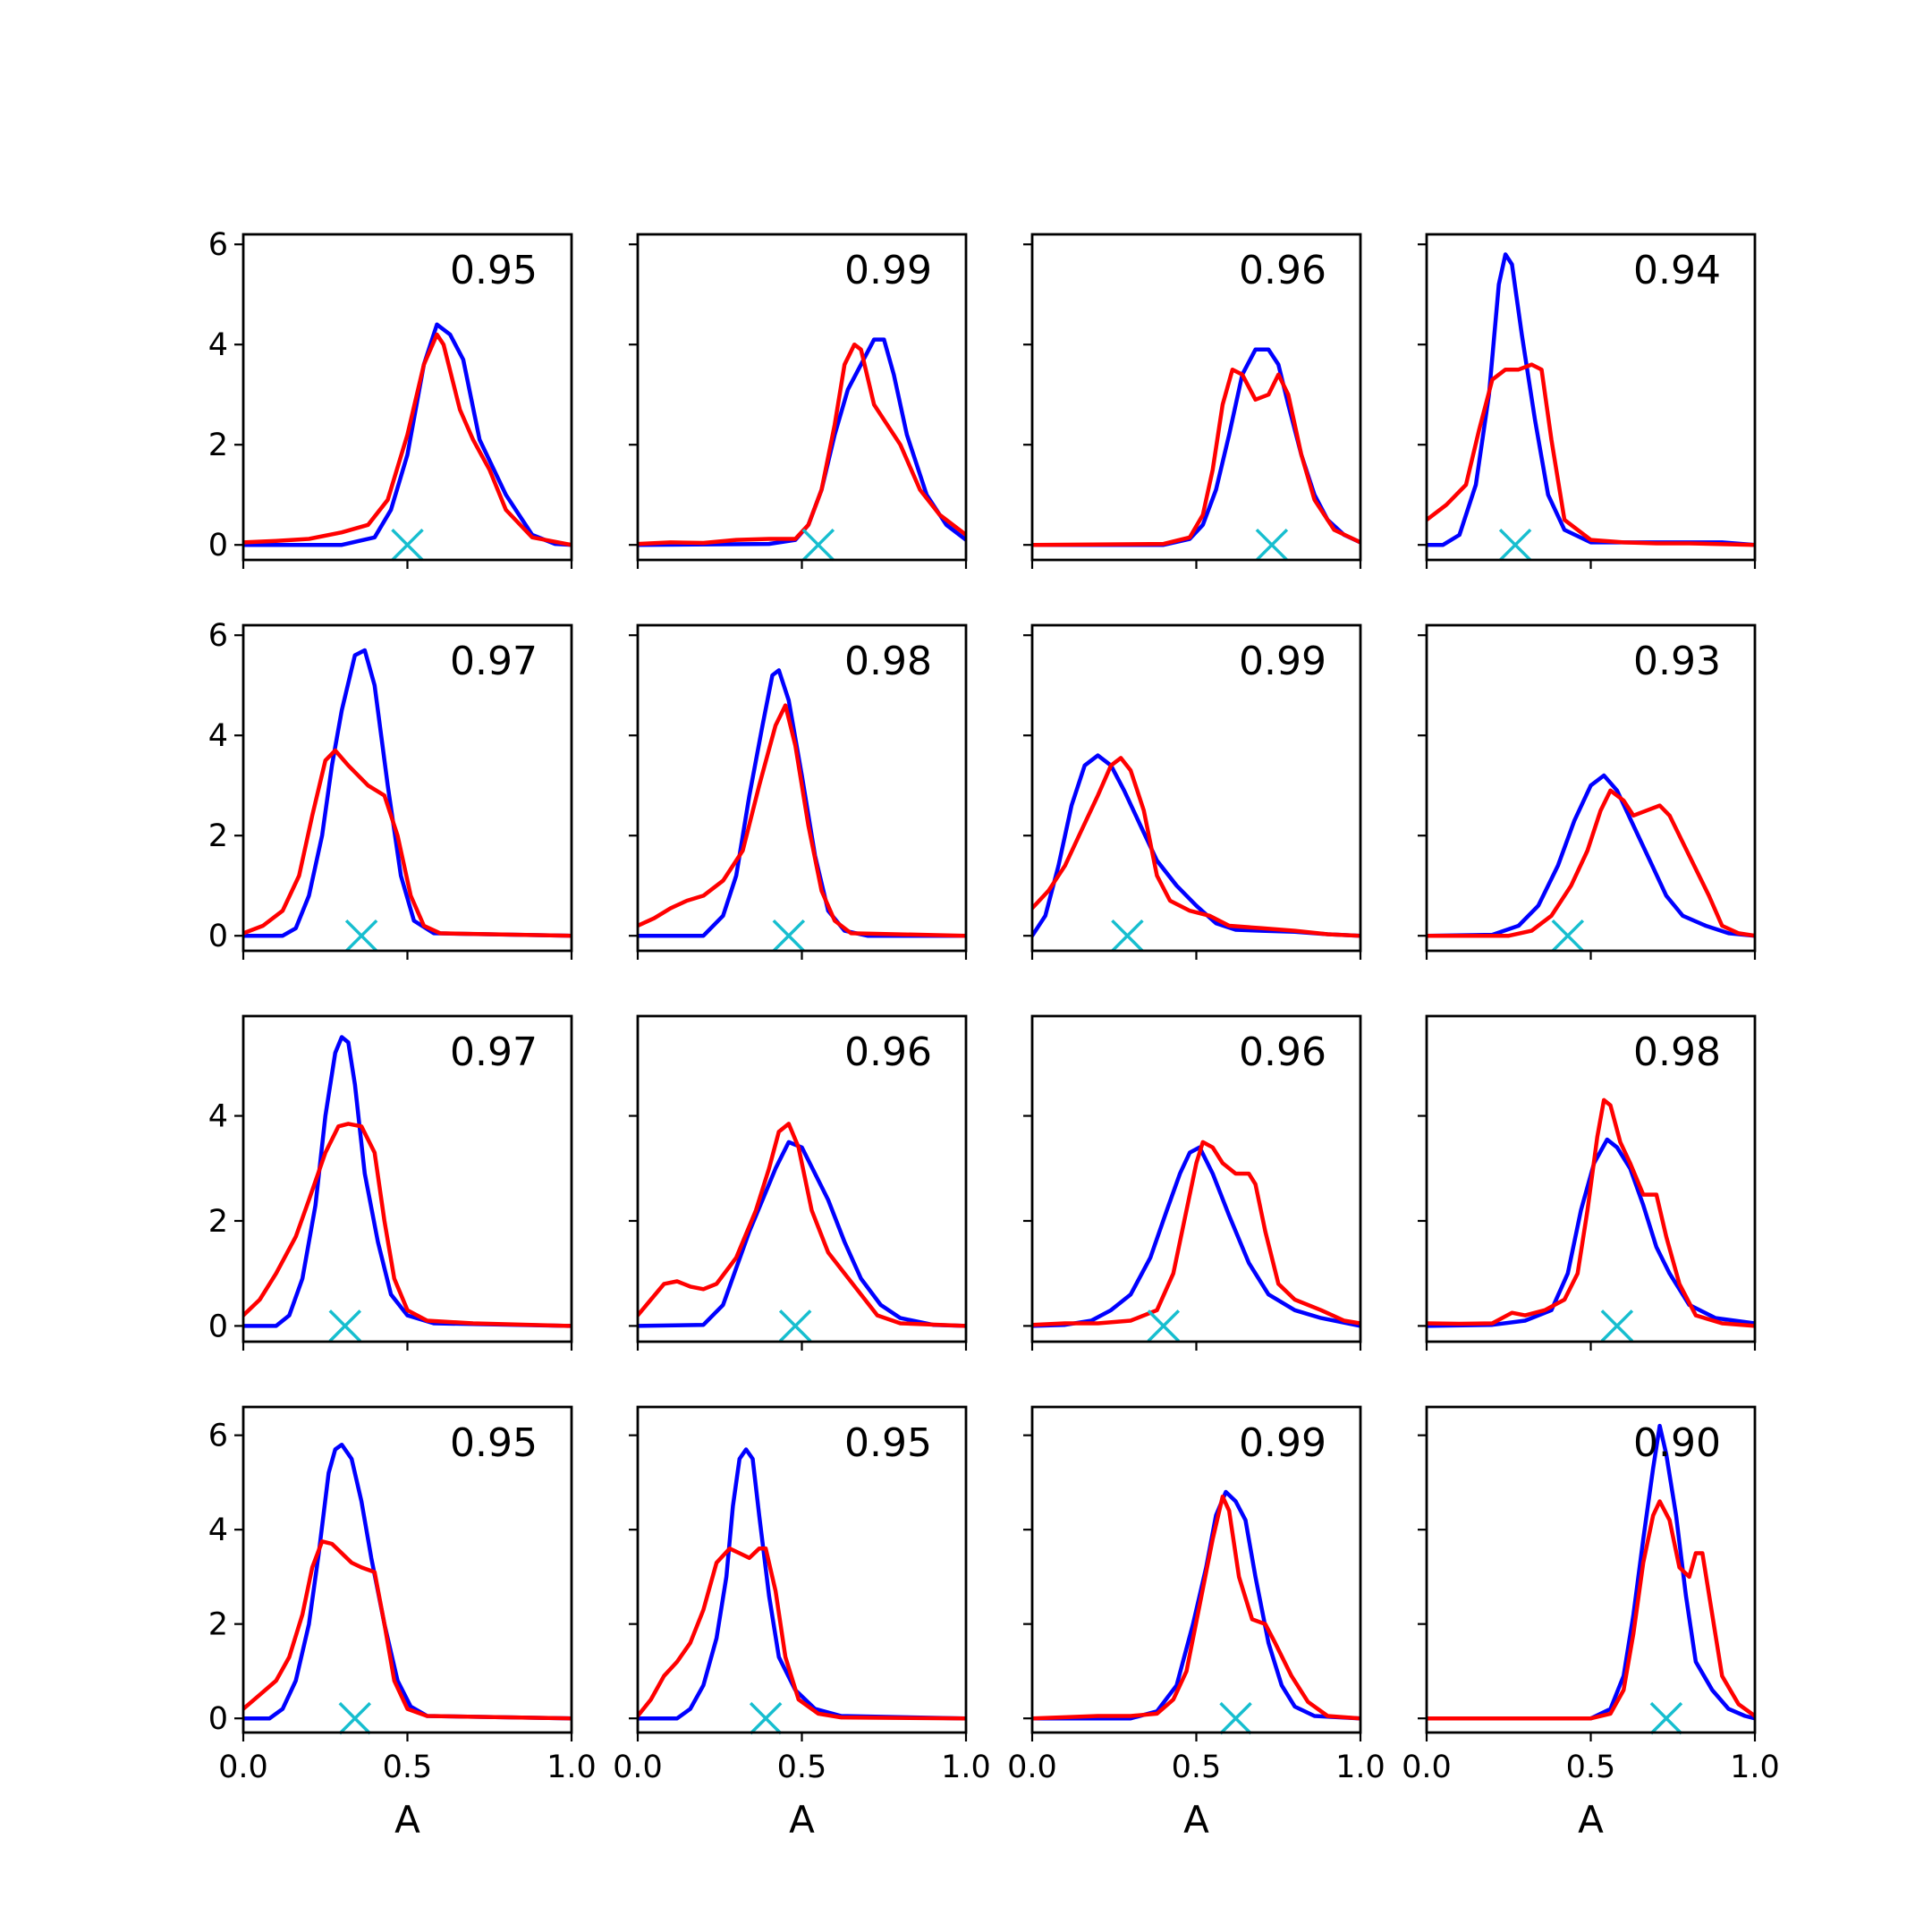 This screenshot has width=1932, height=1932. Describe the element at coordinates (1677, 661) in the screenshot. I see `panel-score-label: 0.93` at that location.